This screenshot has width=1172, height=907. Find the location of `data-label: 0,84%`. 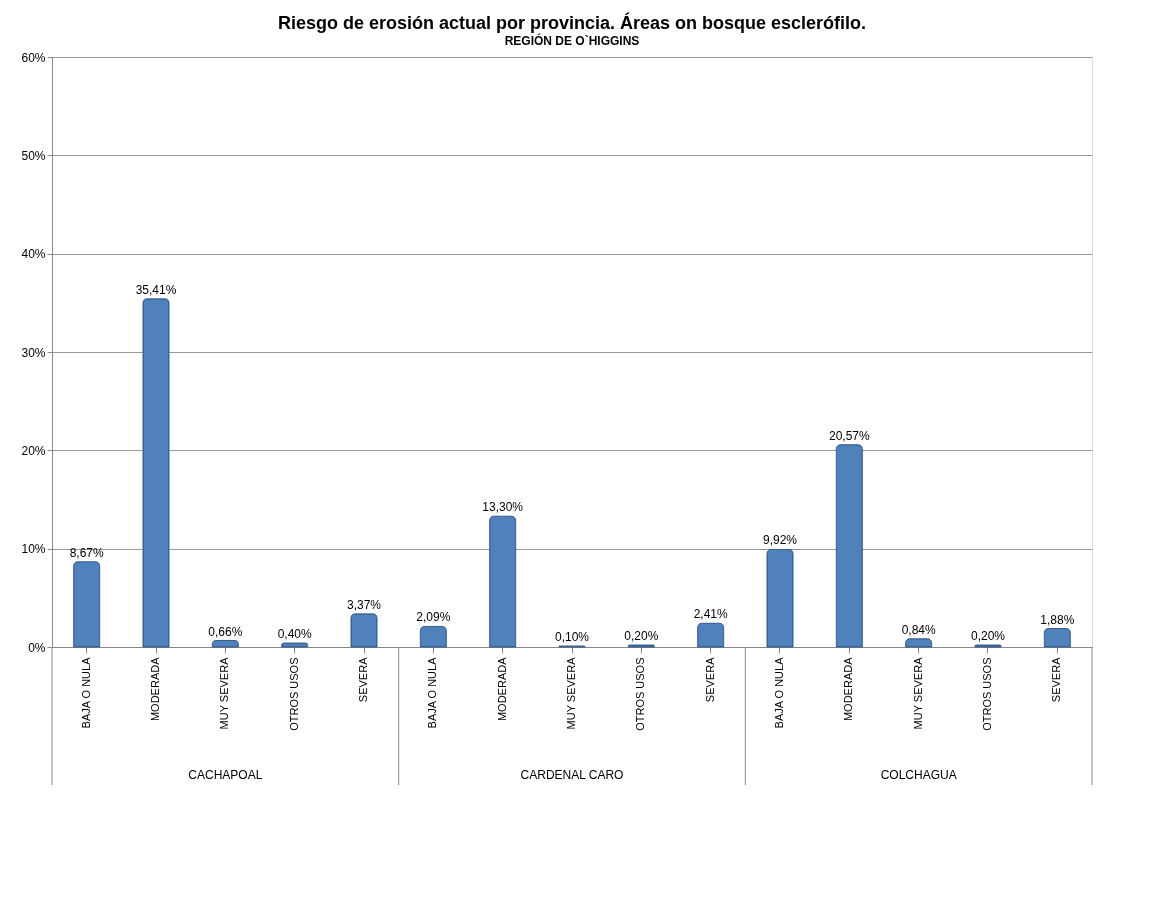

data-label: 0,84% is located at coordinates (919, 629).